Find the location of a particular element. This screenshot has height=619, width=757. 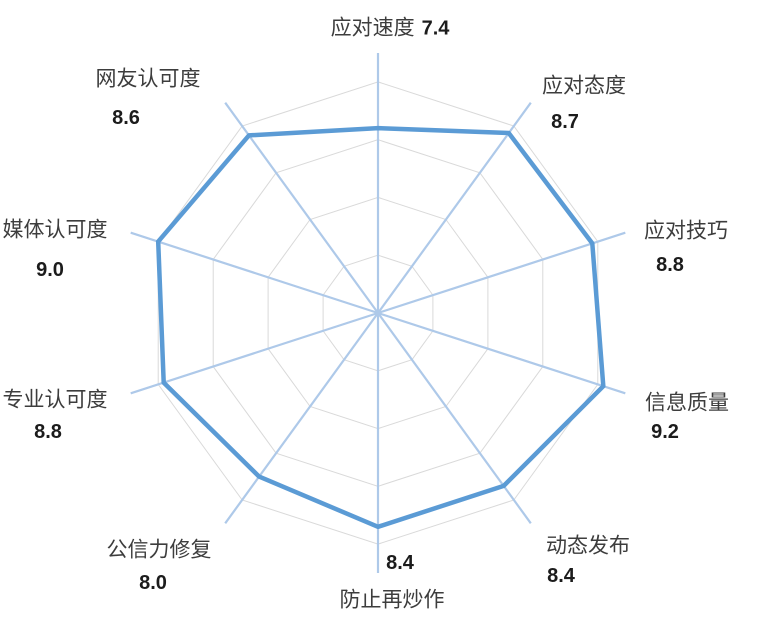

category-name: 应对态度 is located at coordinates (584, 86).